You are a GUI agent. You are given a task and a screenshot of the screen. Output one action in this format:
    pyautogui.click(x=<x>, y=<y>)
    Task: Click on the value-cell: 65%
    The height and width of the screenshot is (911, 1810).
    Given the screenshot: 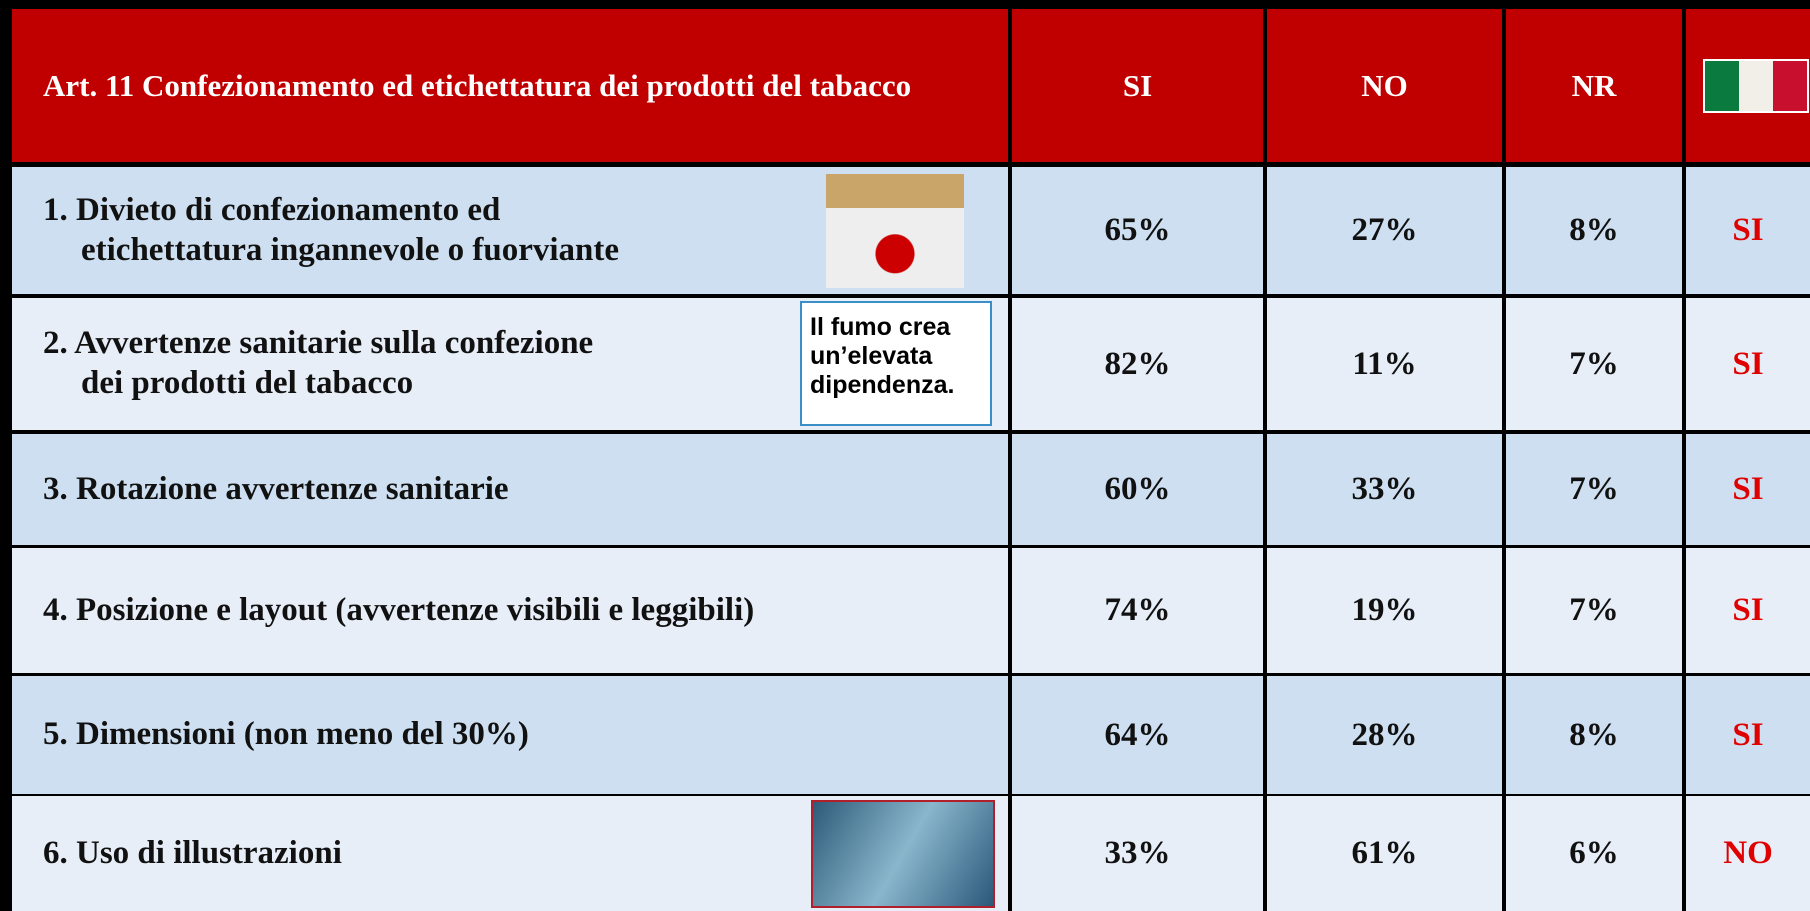 What is the action you would take?
    pyautogui.click(x=1137, y=230)
    